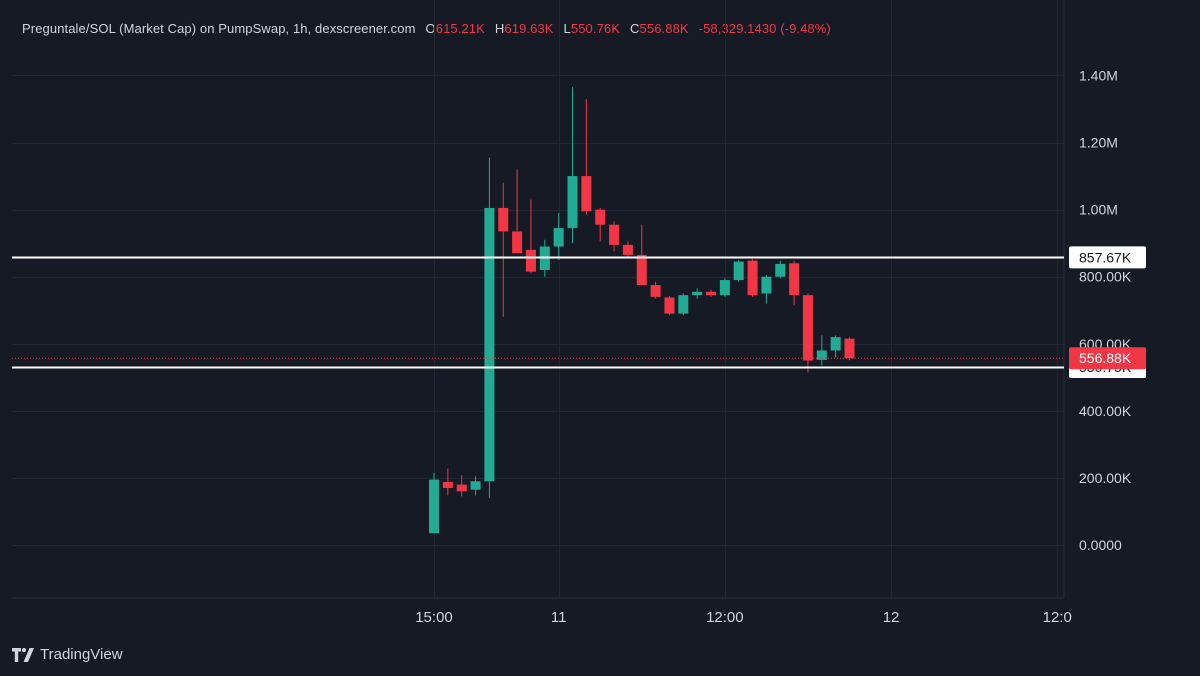  I want to click on change-value: -58,329.1430 (-9.48%), so click(764, 28).